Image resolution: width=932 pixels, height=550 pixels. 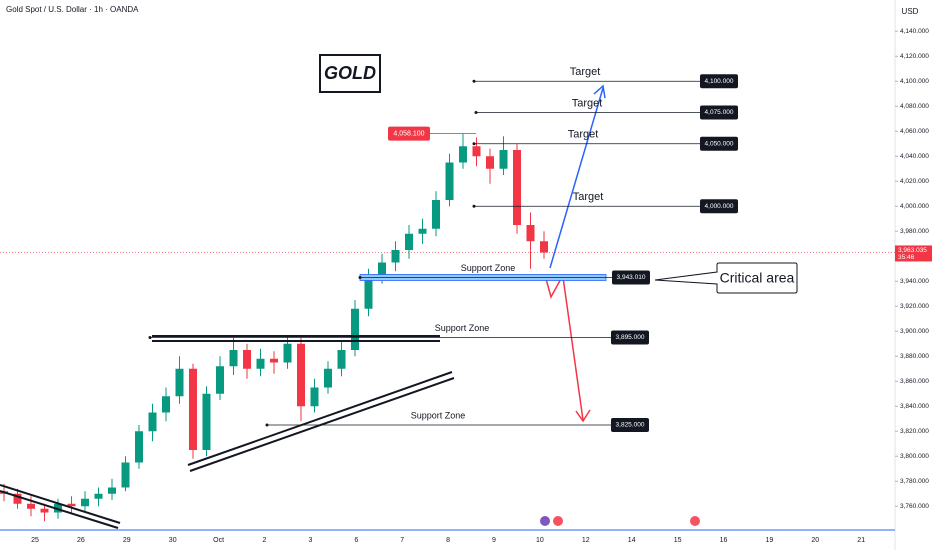 I want to click on projection, so click(x=554, y=286).